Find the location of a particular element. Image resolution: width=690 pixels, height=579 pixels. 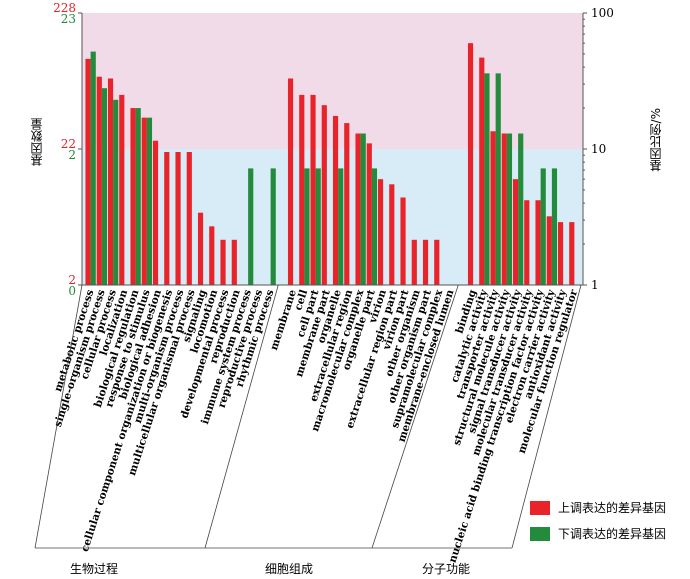

right-tick-label-1: 10 is located at coordinates (598, 149).